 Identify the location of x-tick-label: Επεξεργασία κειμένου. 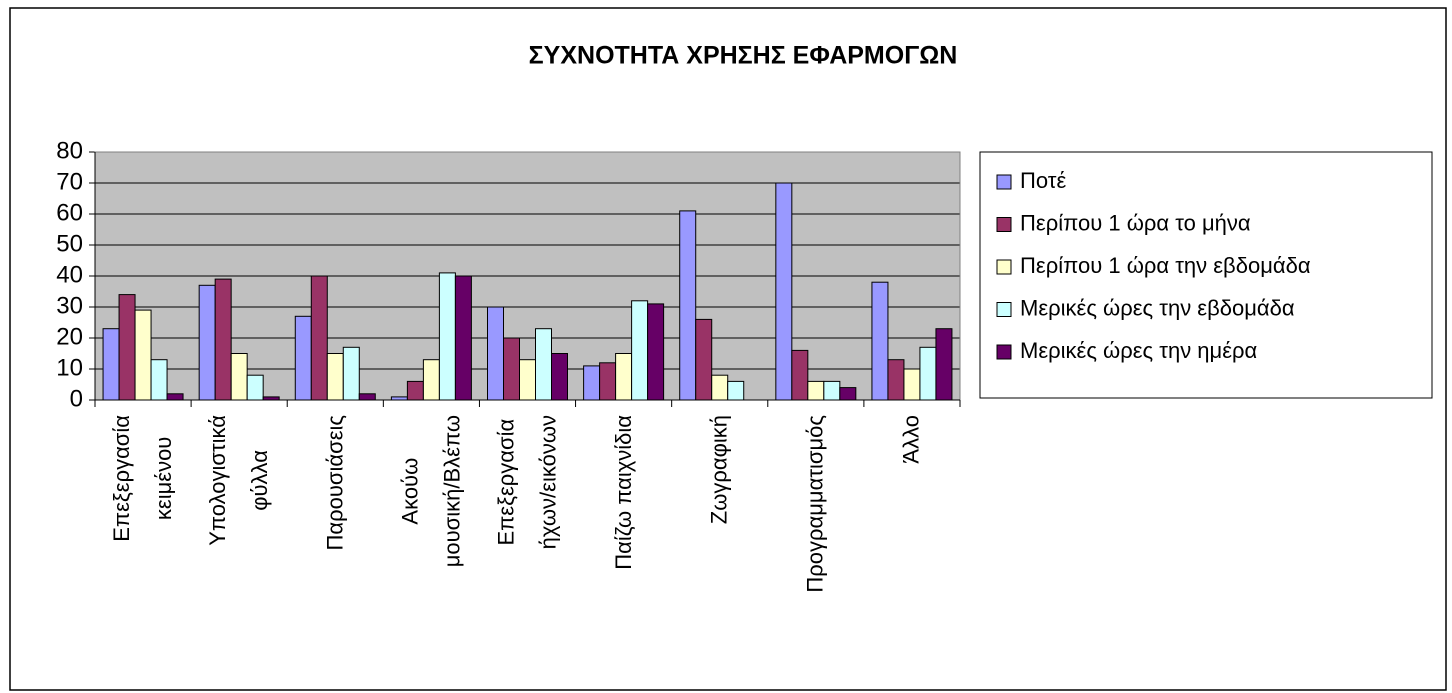
(143, 478).